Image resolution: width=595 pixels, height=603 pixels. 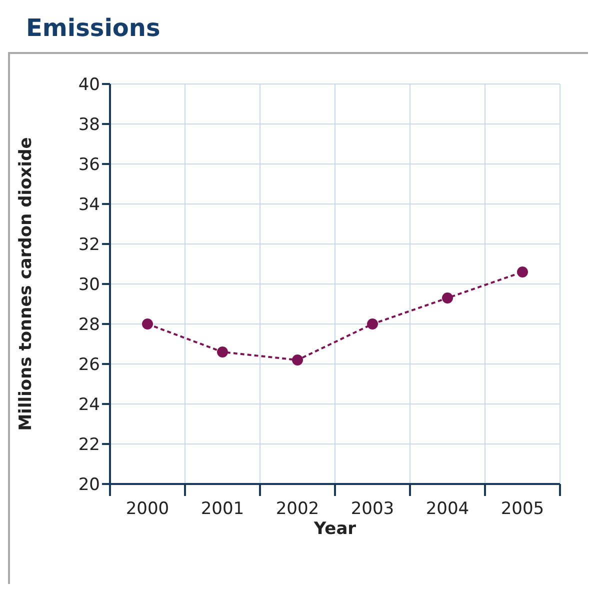 I want to click on chart-title: Emissions, so click(x=298, y=31).